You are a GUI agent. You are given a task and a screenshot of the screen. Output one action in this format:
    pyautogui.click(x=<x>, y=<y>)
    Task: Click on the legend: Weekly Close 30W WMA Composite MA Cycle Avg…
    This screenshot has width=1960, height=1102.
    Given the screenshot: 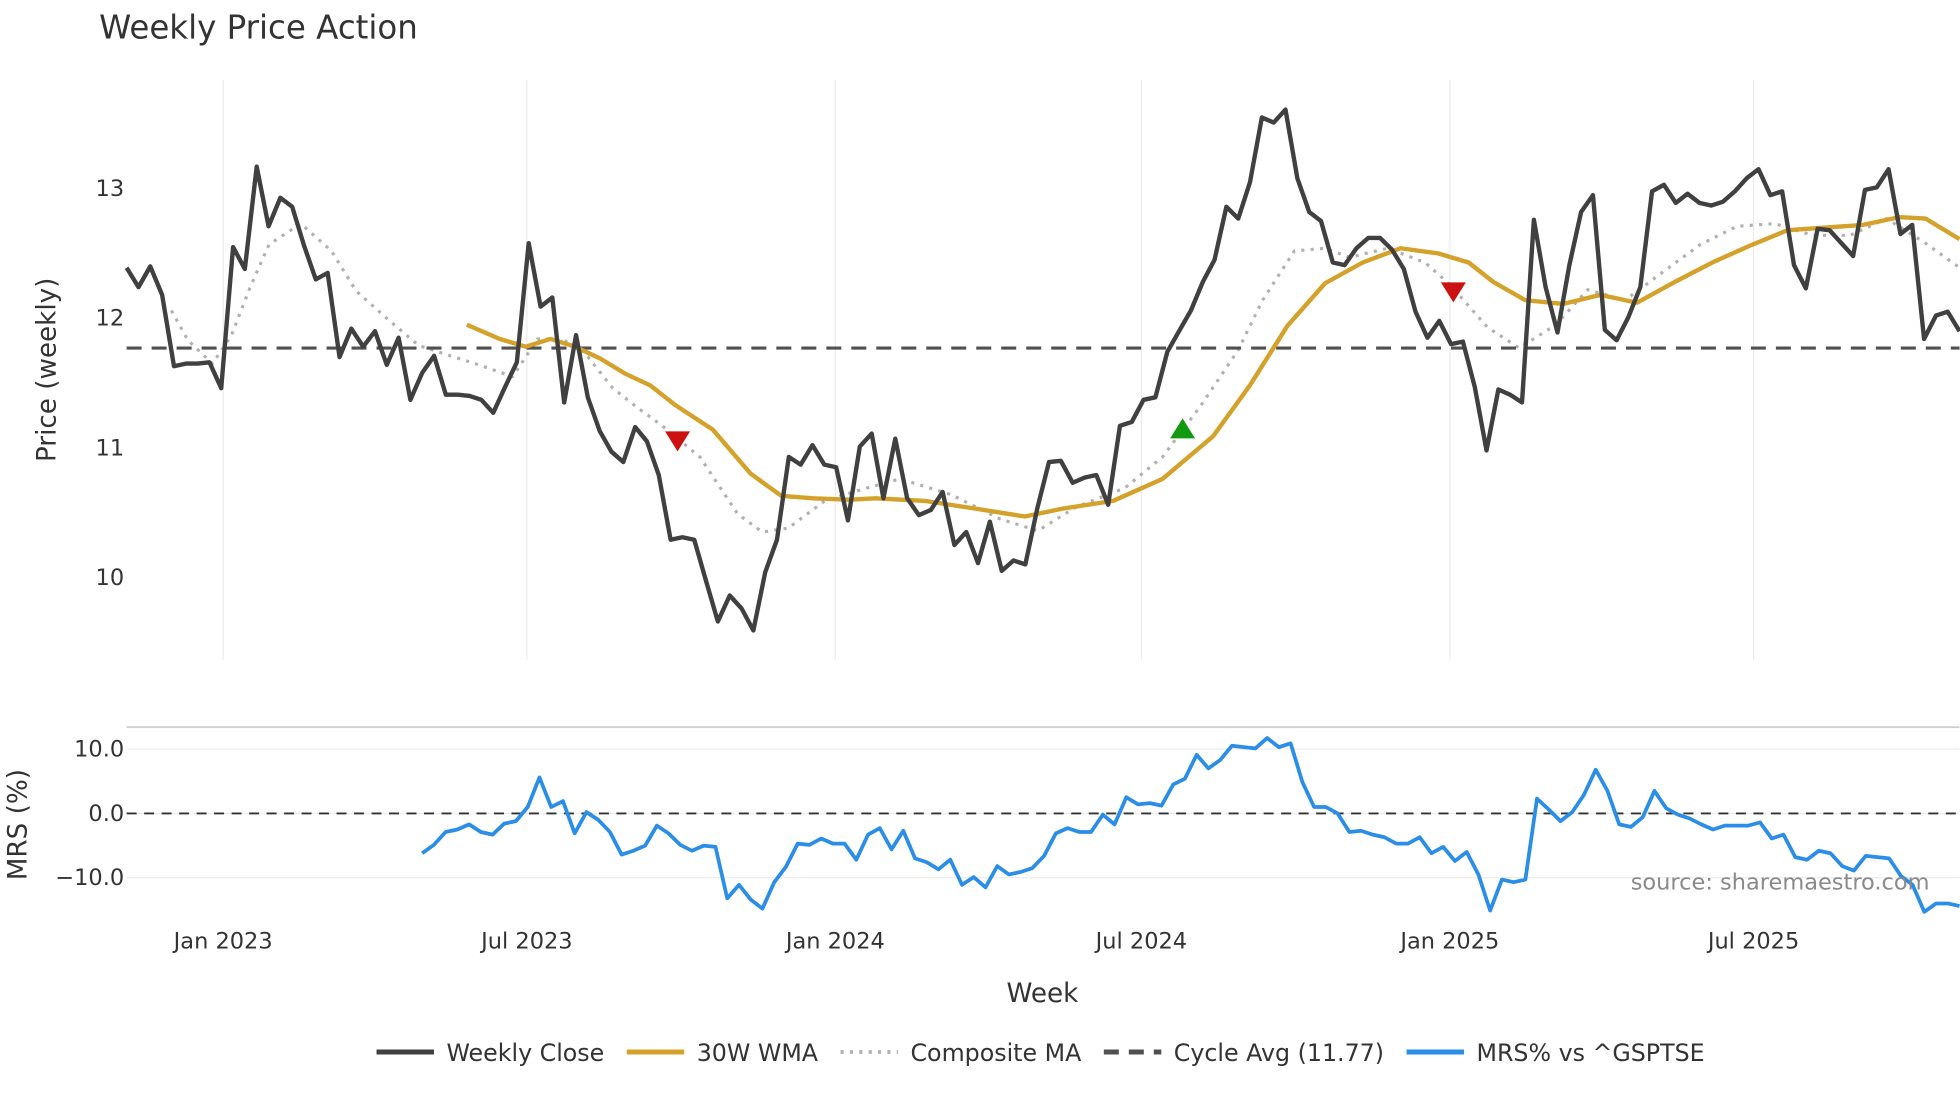 What is the action you would take?
    pyautogui.click(x=1040, y=1053)
    